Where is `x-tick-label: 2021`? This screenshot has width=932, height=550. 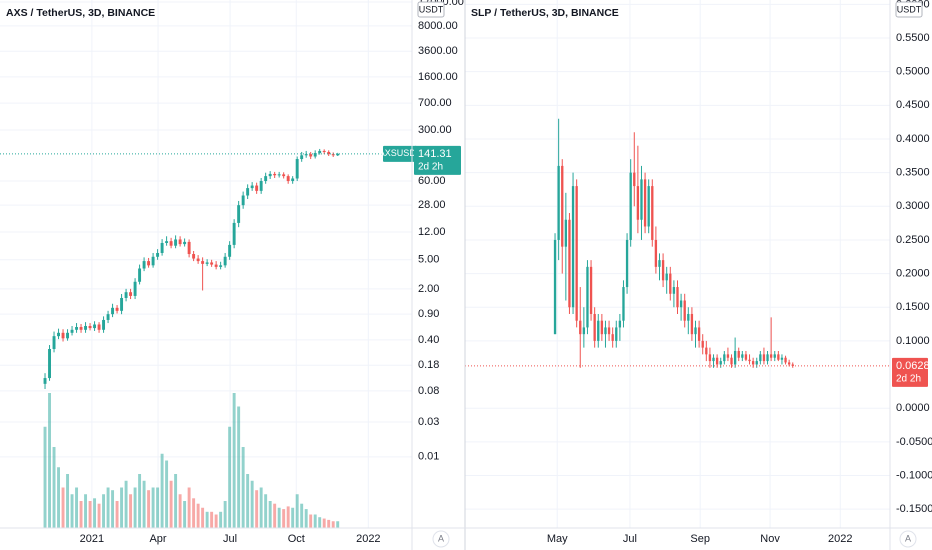 x-tick-label: 2021 is located at coordinates (92, 539).